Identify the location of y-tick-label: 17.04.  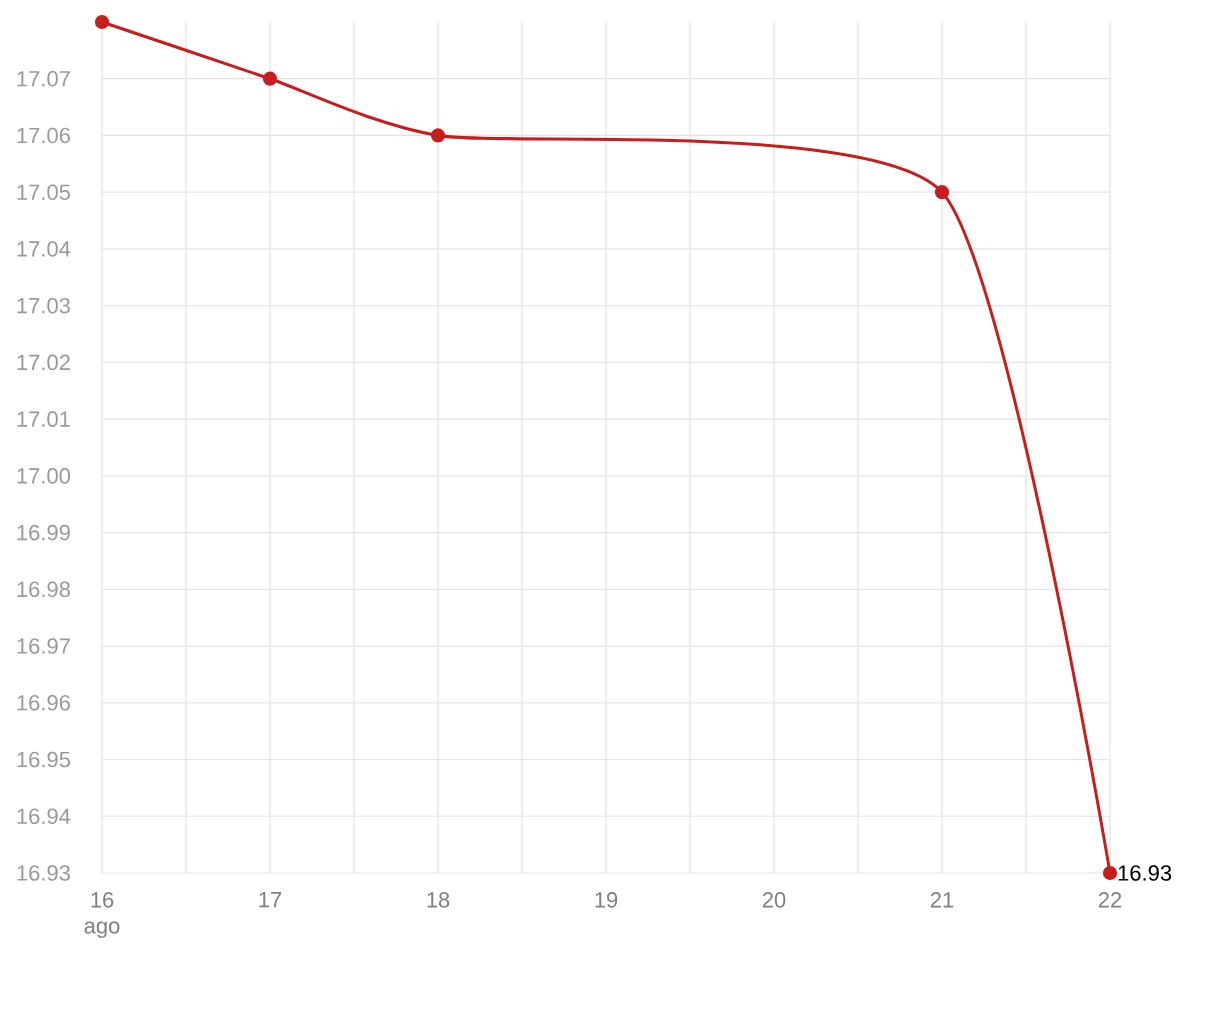
(44, 249).